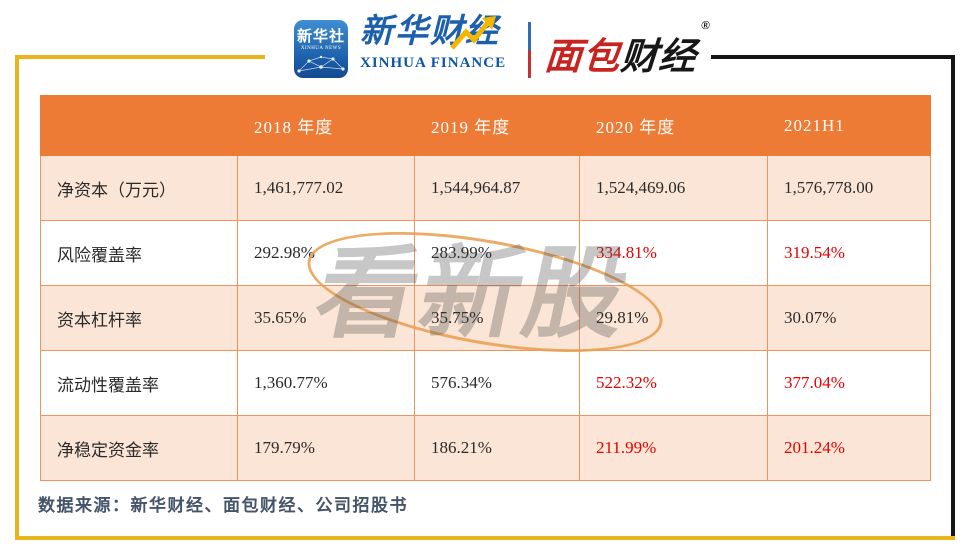 The height and width of the screenshot is (557, 971). Describe the element at coordinates (497, 448) in the screenshot. I see `metric-value-cell: 186.21%` at that location.